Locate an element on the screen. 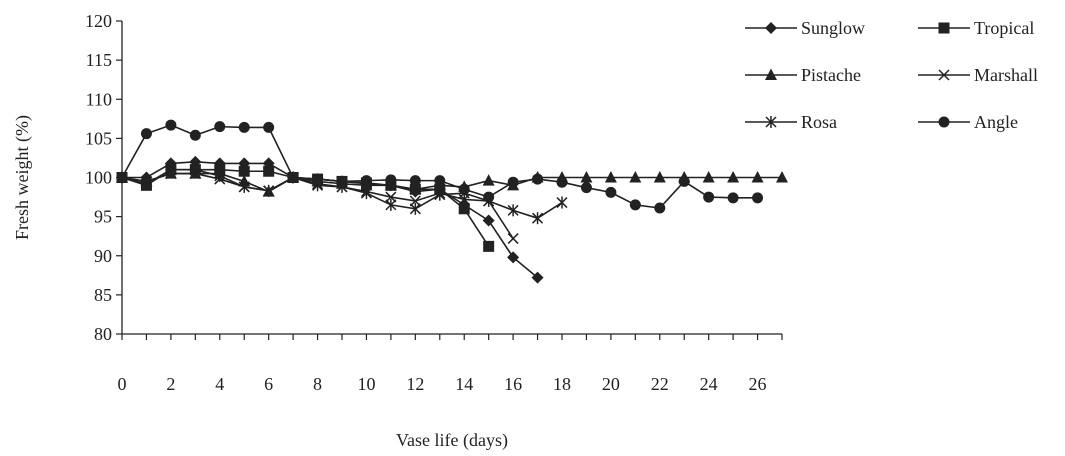 This screenshot has width=1065, height=456. y-tick-label: 100 is located at coordinates (98, 178).